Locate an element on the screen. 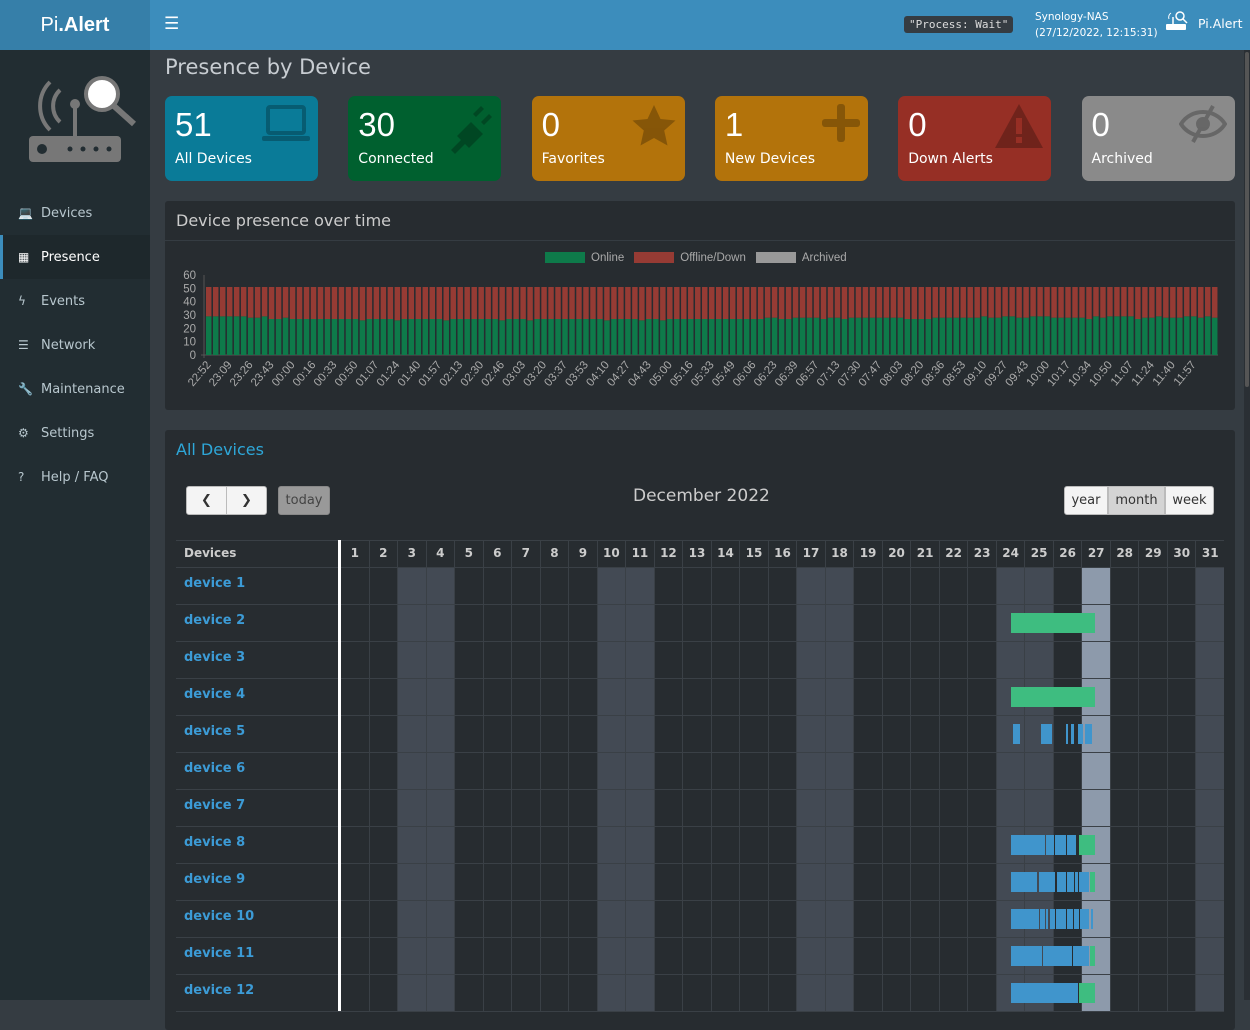 The image size is (1250, 1030). sidebar-item-network: ☰ Network is located at coordinates (75, 345).